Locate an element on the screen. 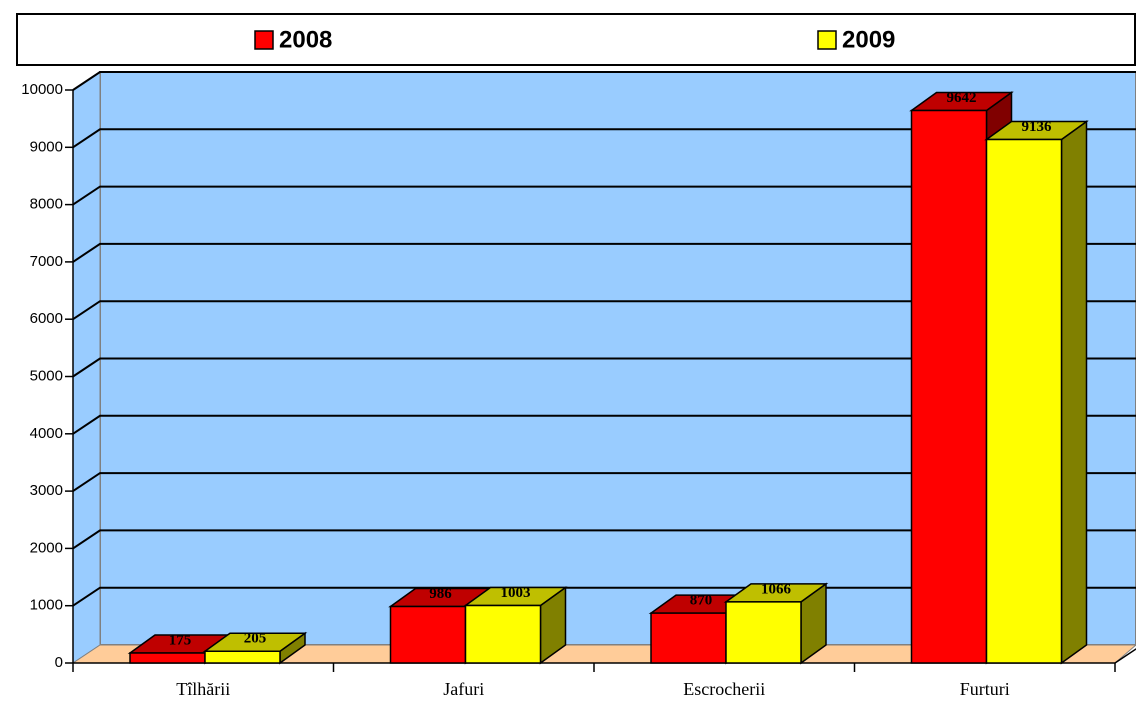  y-tick-label: 9000 is located at coordinates (46, 146).